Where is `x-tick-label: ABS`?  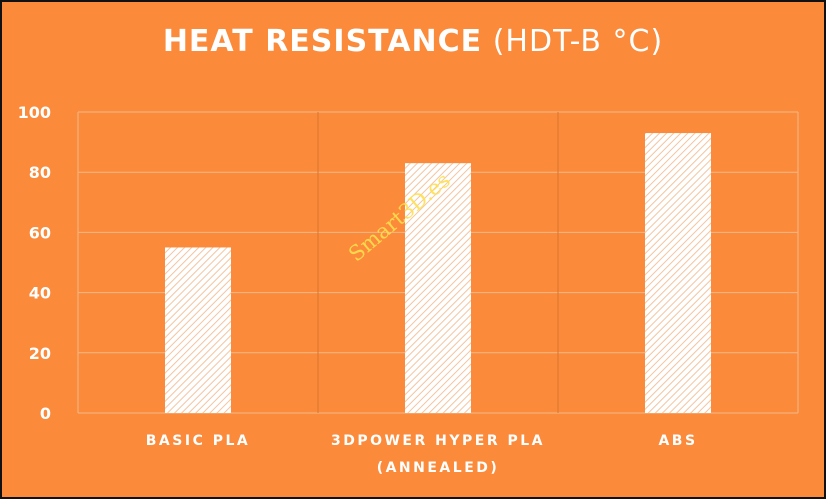 x-tick-label: ABS is located at coordinates (677, 441).